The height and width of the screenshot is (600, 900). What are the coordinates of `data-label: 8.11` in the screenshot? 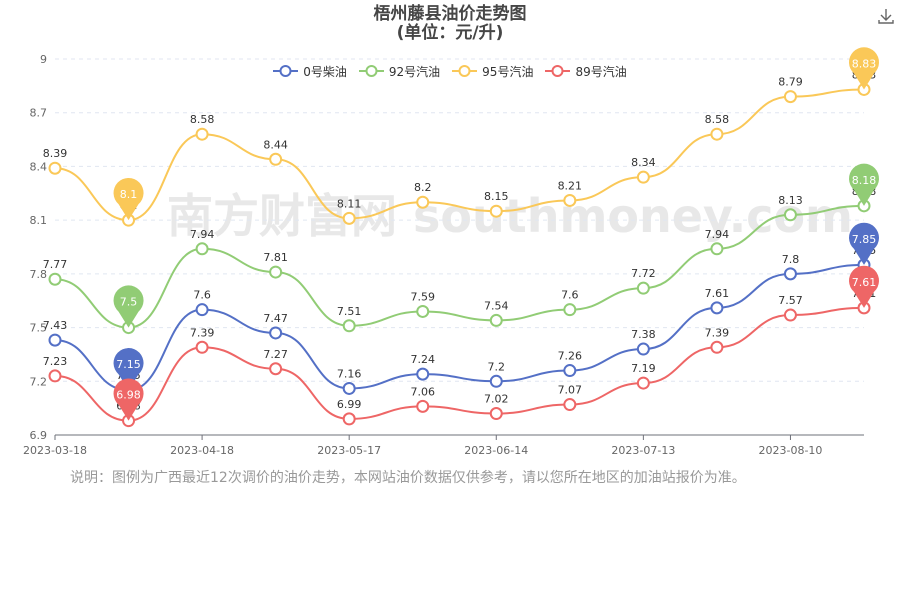 It's located at (349, 203).